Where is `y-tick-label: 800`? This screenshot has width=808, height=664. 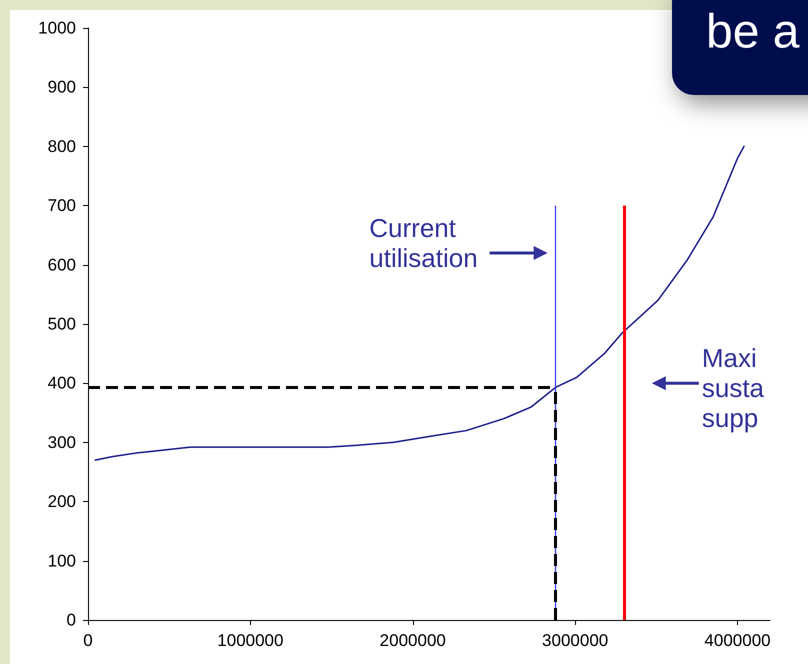 y-tick-label: 800 is located at coordinates (62, 146).